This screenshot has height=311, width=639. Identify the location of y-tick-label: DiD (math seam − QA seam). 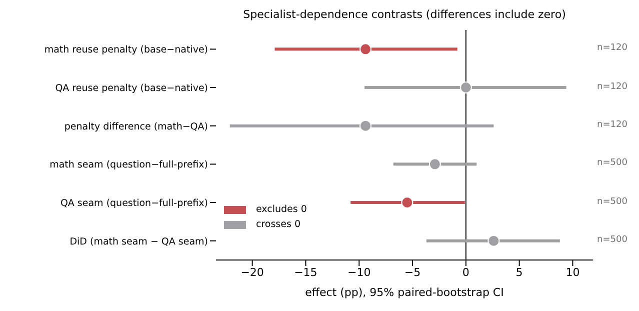
(139, 242).